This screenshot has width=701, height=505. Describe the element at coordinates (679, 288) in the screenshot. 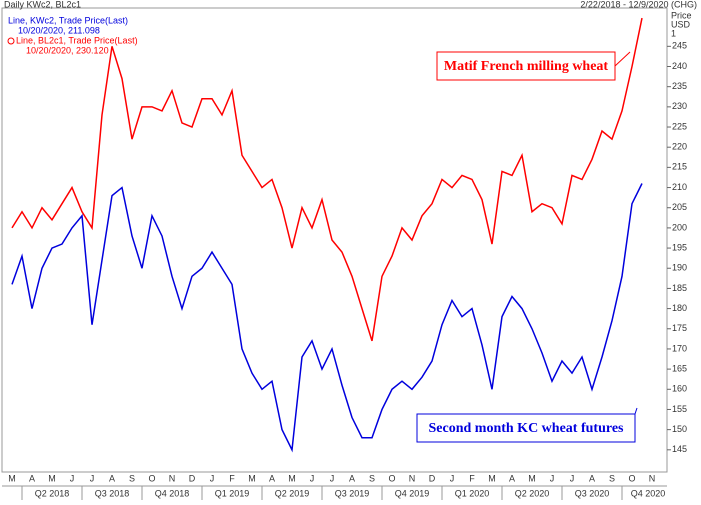

I see `y-tick-label: 185` at that location.